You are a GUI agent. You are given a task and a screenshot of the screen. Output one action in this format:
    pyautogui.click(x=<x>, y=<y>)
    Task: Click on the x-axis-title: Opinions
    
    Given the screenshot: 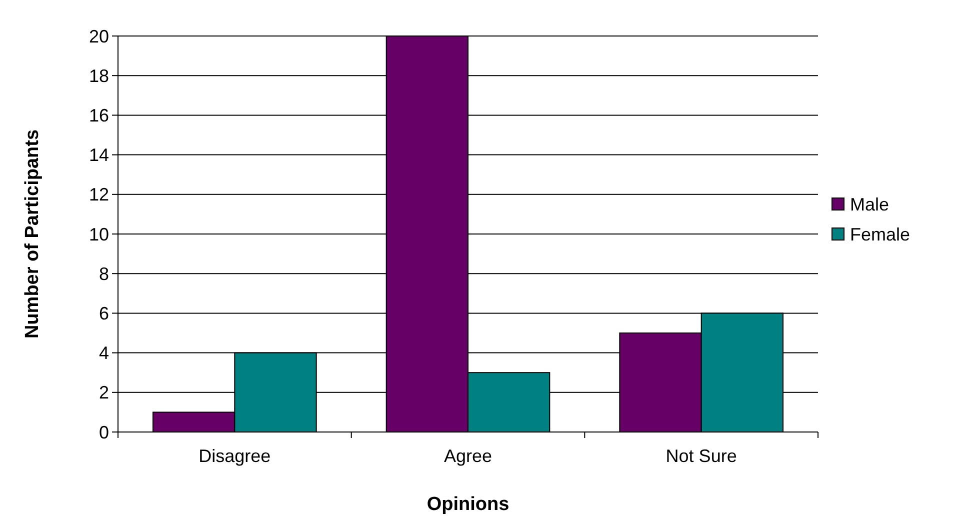 What is the action you would take?
    pyautogui.click(x=468, y=504)
    